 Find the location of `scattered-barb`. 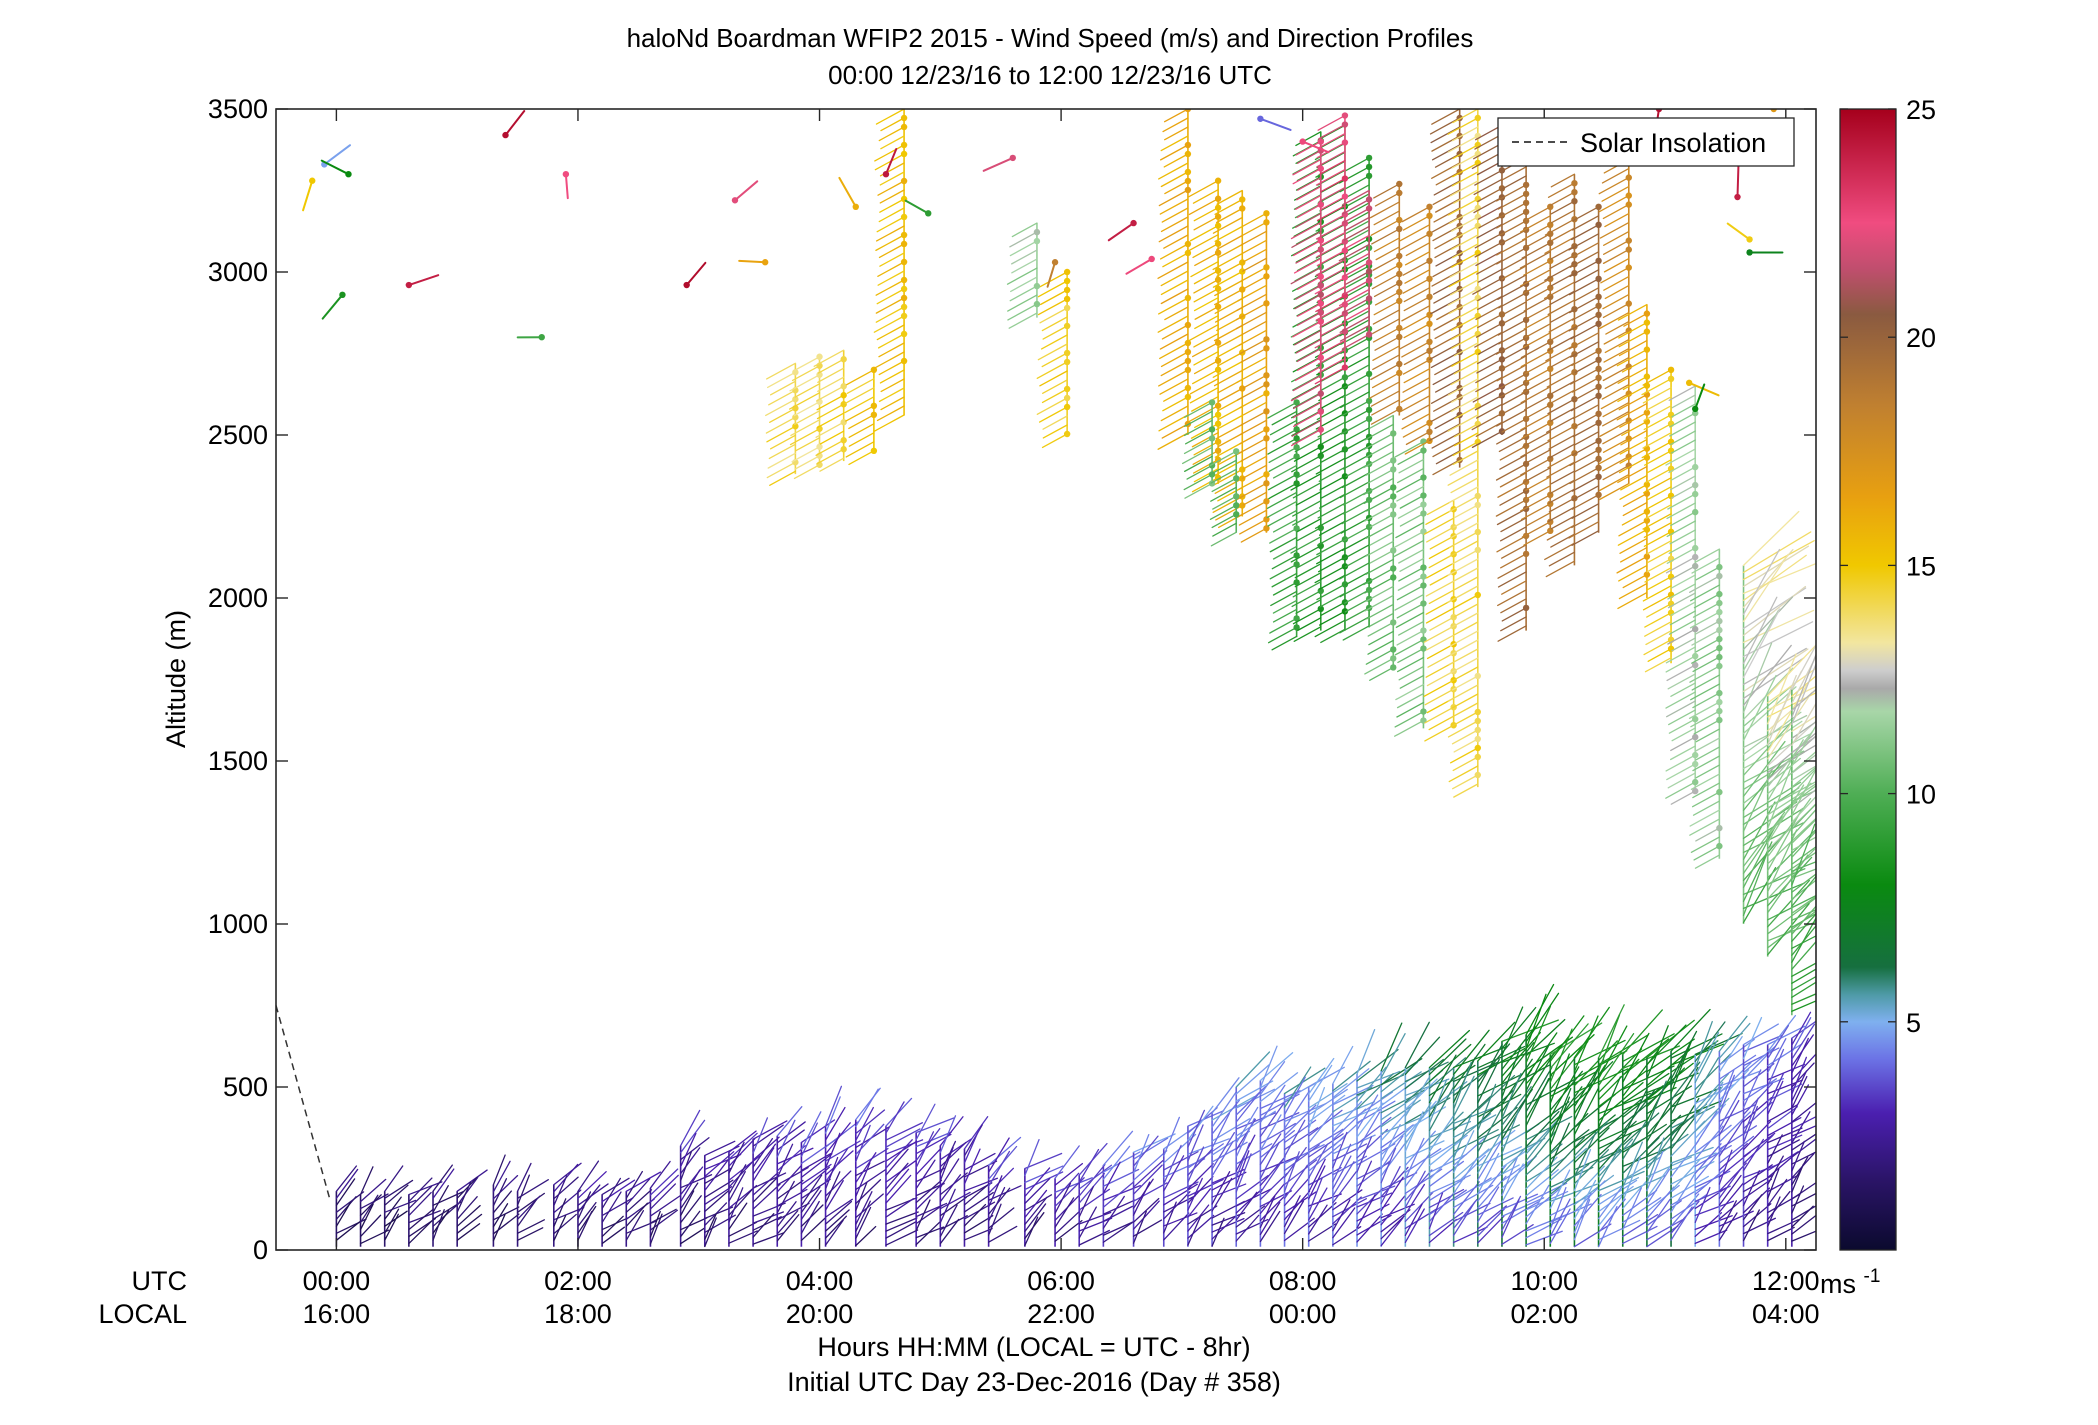

scattered-barb is located at coordinates (1121, 232).